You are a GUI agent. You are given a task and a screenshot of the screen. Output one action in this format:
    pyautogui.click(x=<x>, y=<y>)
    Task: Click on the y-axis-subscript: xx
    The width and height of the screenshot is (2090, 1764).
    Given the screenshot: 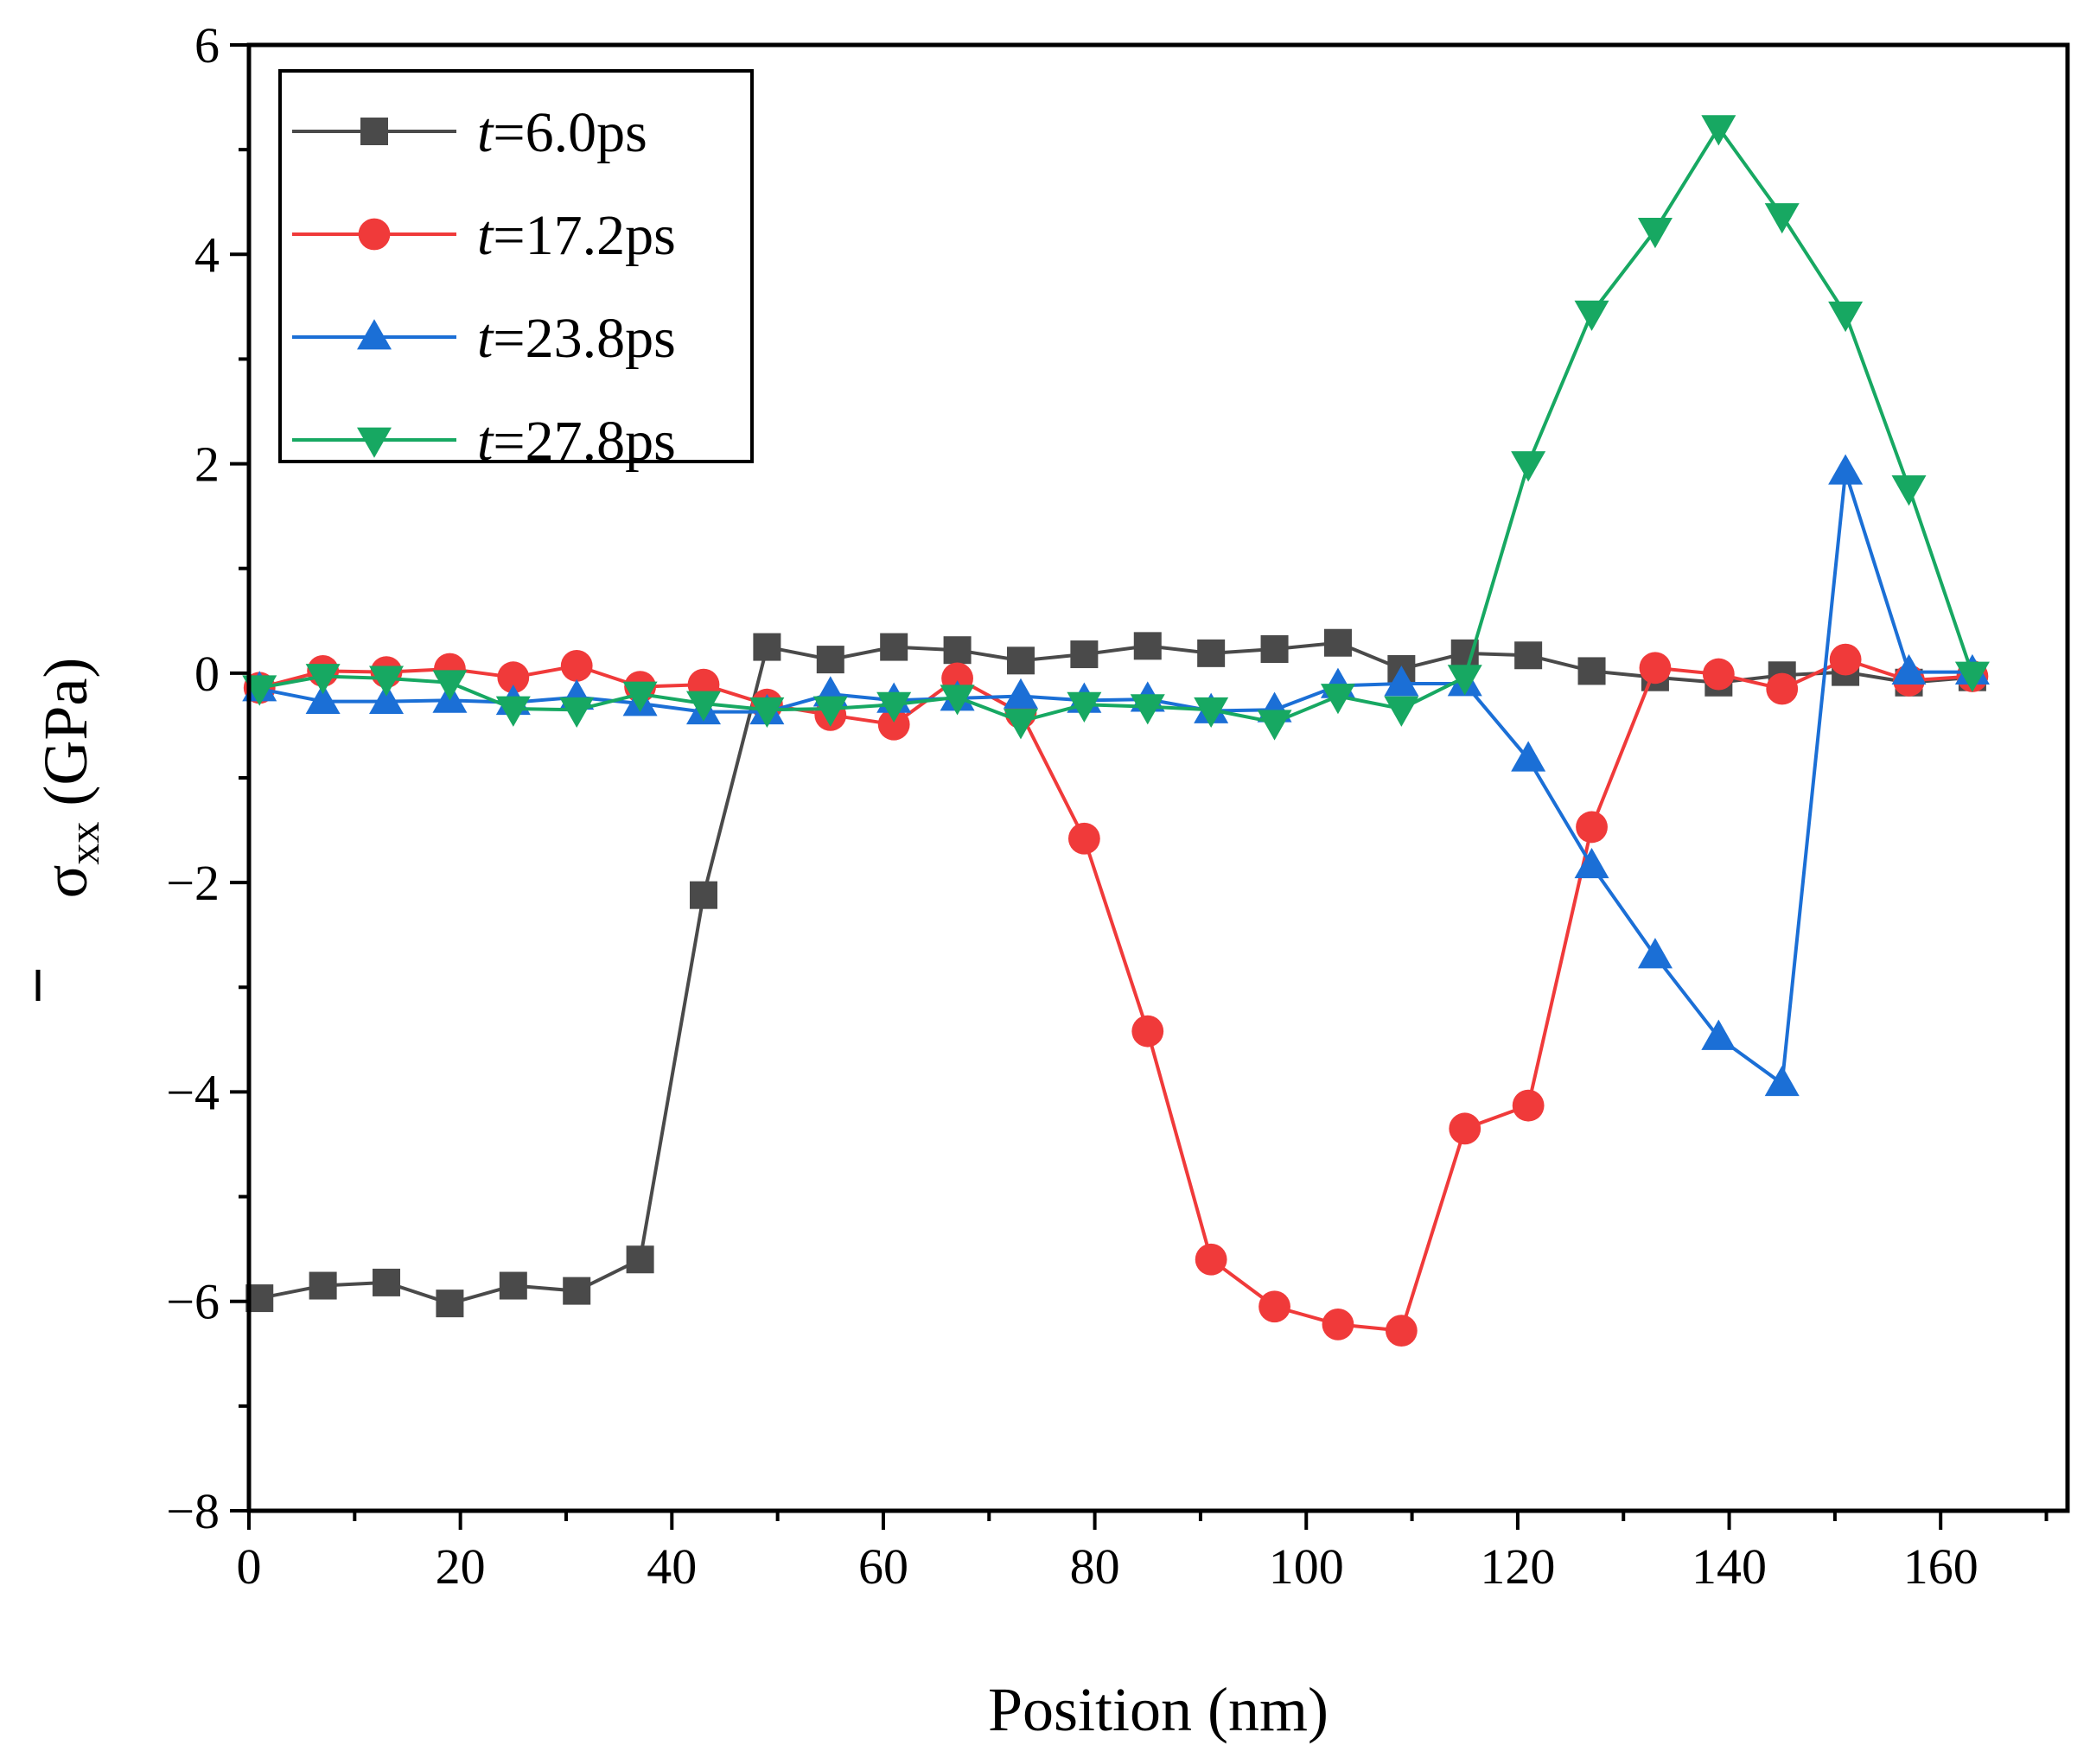 What is the action you would take?
    pyautogui.click(x=84, y=843)
    